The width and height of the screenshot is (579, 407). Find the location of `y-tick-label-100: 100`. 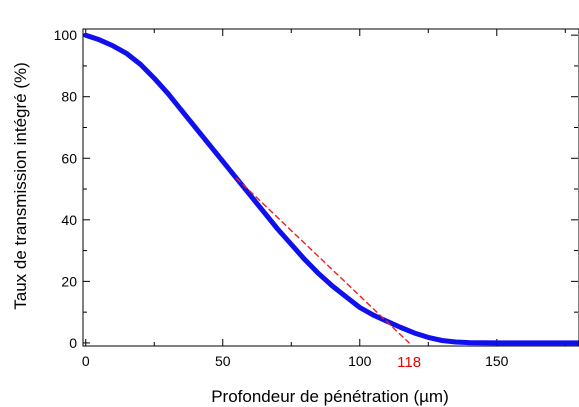

y-tick-label-100: 100 is located at coordinates (66, 35).